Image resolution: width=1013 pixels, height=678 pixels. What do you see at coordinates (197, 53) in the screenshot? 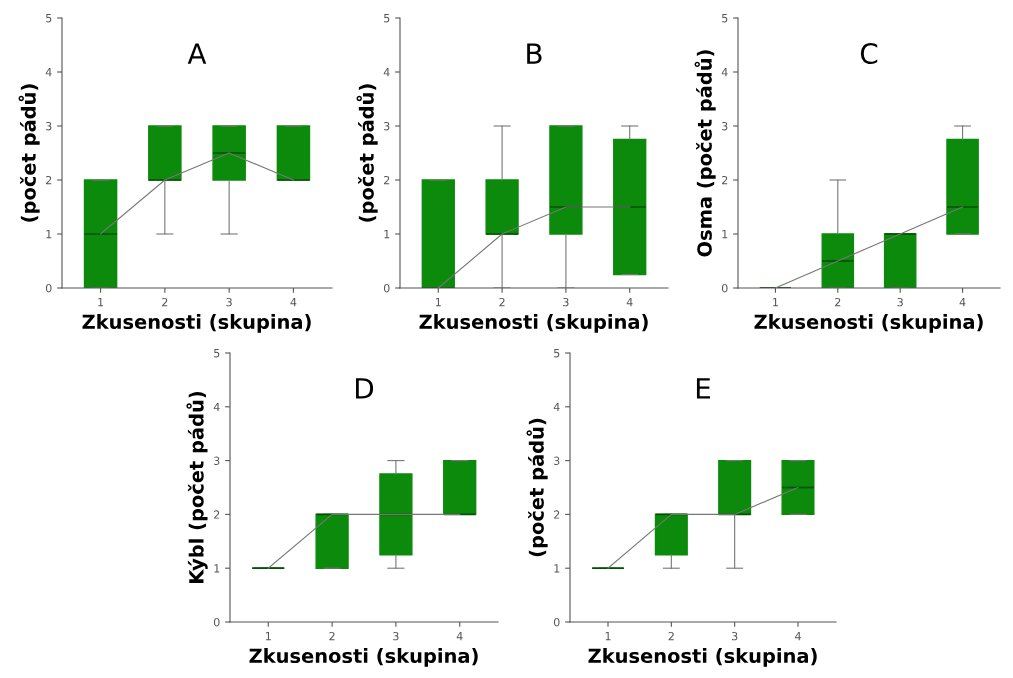
I see `text: A` at bounding box center [197, 53].